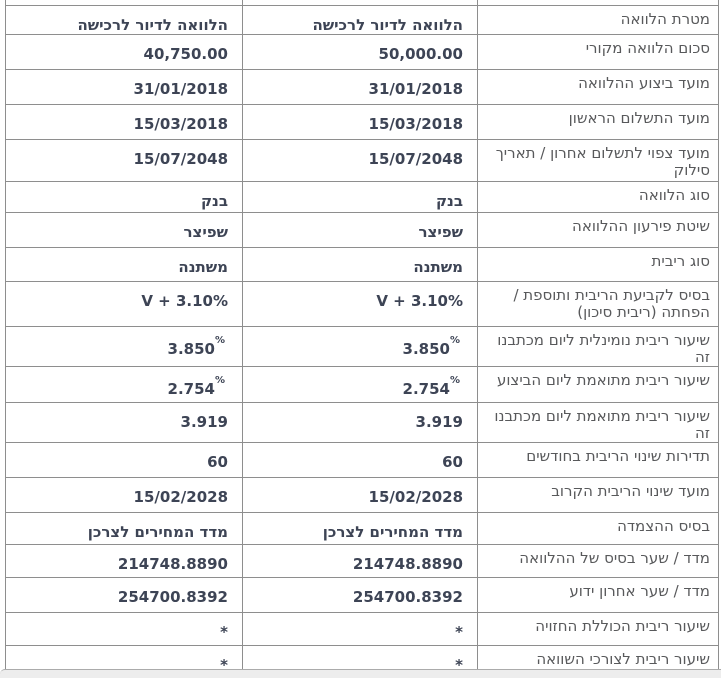 The width and height of the screenshot is (721, 678). I want to click on row-label: שיעור ריבית מתואמת ליום הביצוע, so click(598, 384).